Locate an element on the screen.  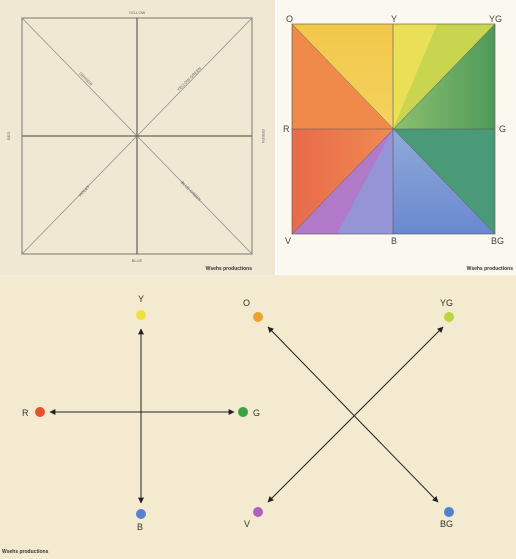
dot-y is located at coordinates (141, 315).